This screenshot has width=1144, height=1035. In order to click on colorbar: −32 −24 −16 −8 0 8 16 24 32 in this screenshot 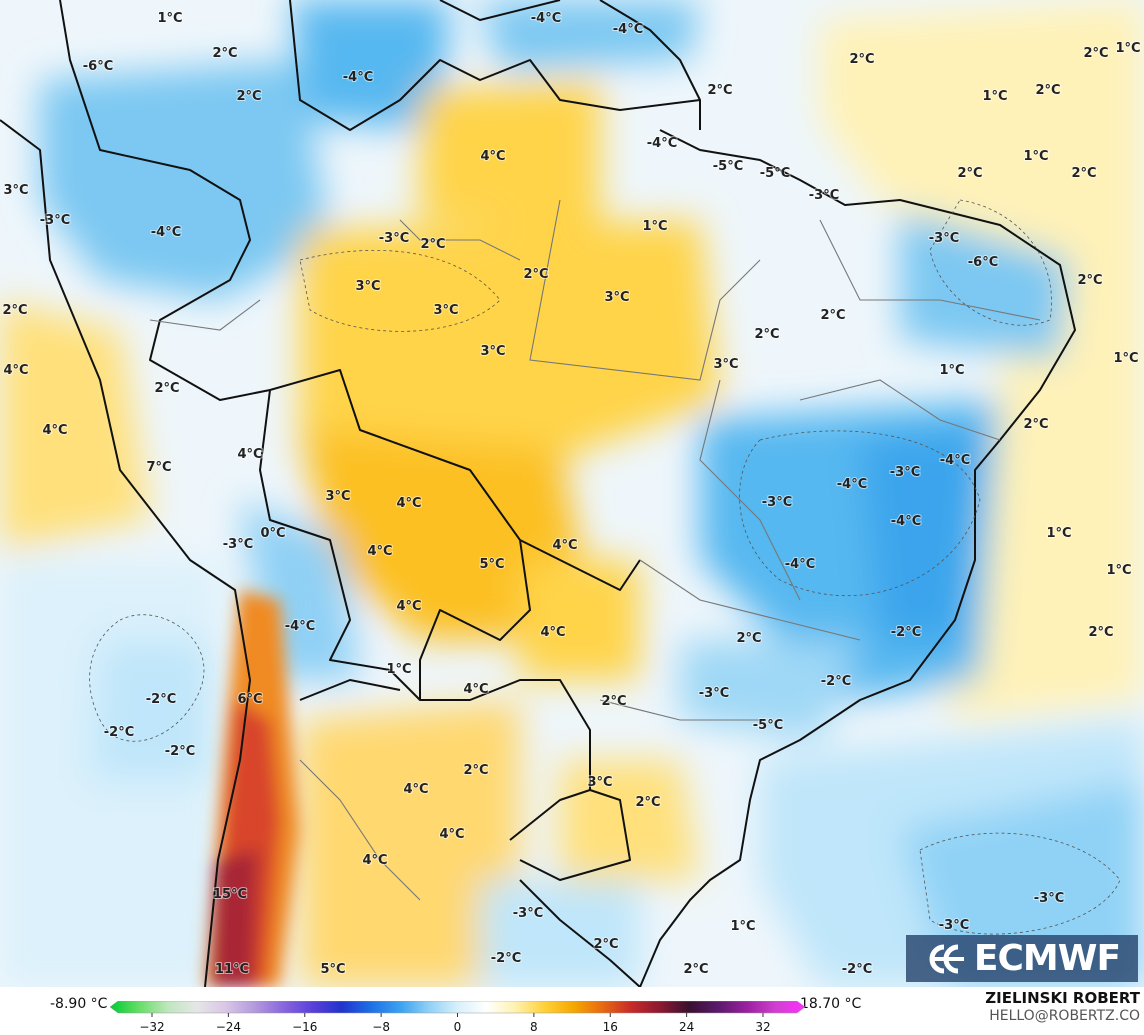, I will do `click(457, 1017)`.